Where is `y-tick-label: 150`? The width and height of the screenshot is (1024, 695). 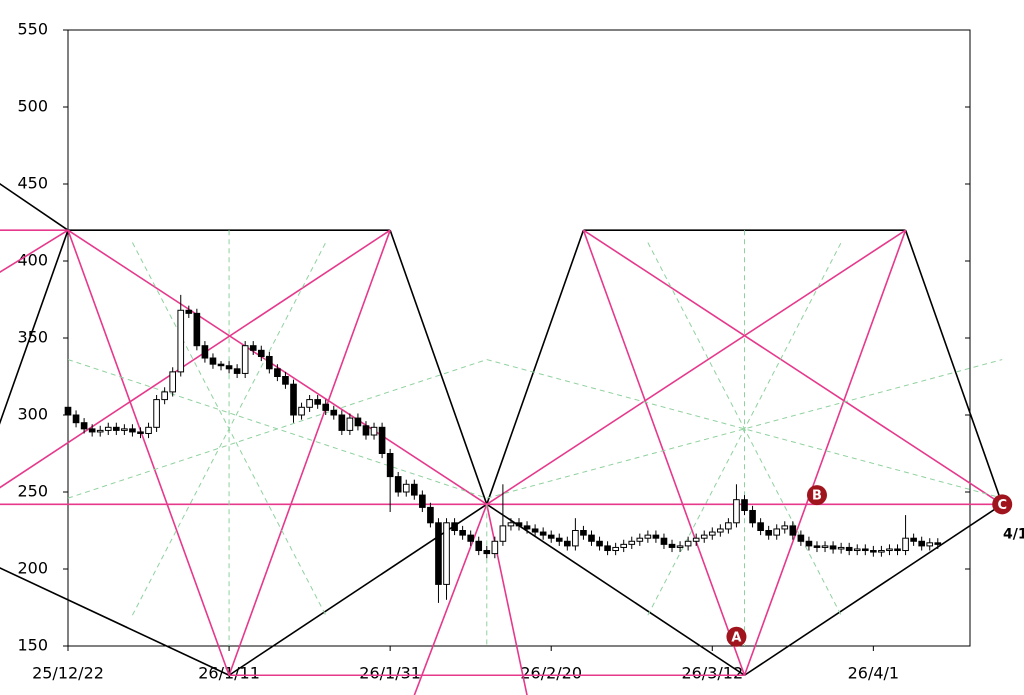 y-tick-label: 150 is located at coordinates (32, 645).